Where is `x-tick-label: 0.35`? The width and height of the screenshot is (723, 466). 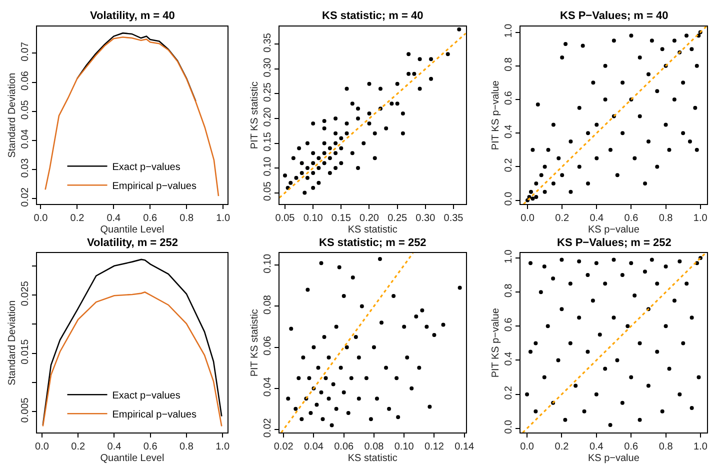 x-tick-label: 0.35 is located at coordinates (454, 218).